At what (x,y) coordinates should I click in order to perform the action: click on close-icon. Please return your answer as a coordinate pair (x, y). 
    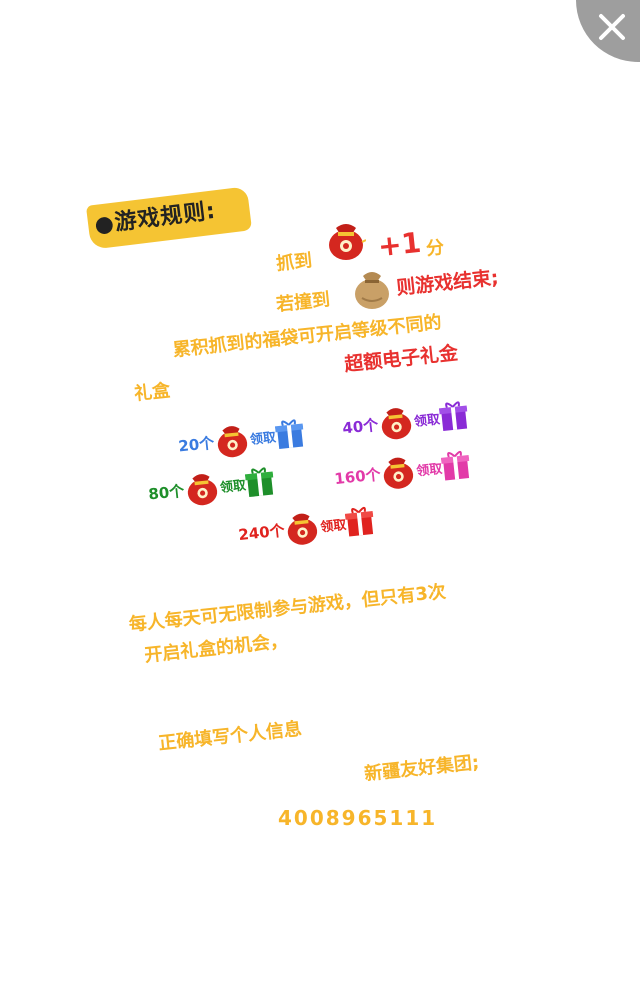
    Looking at the image, I should click on (612, 27).